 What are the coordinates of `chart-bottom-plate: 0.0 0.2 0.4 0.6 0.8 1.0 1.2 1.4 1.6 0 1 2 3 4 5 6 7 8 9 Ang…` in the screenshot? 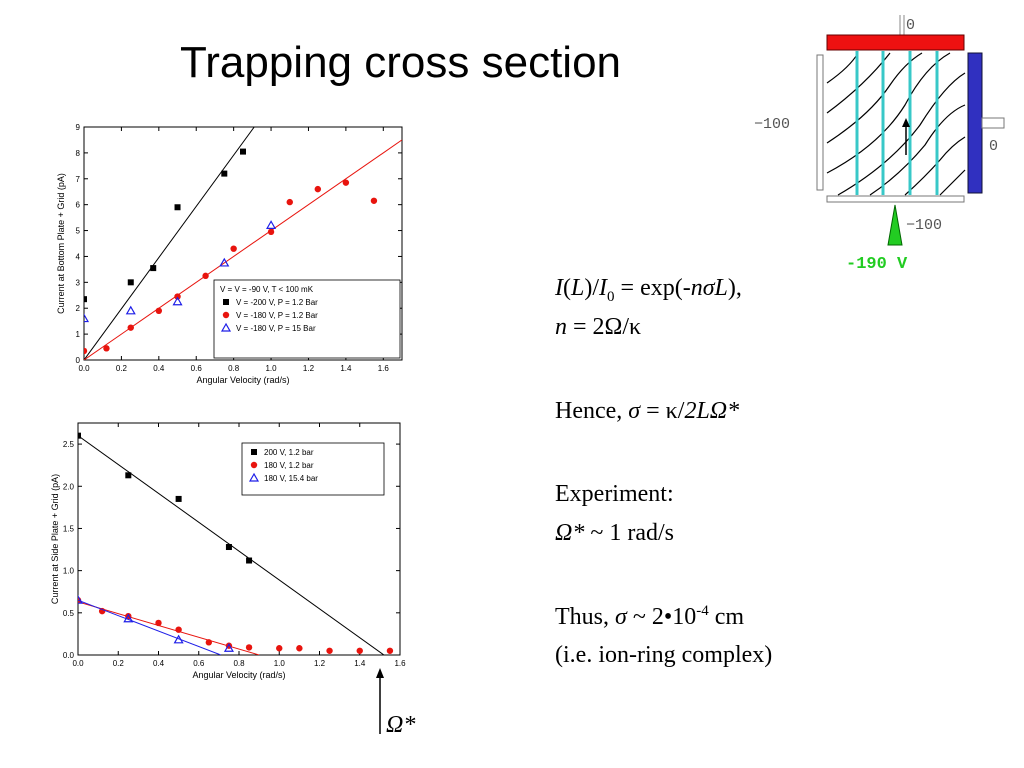 It's located at (229, 254).